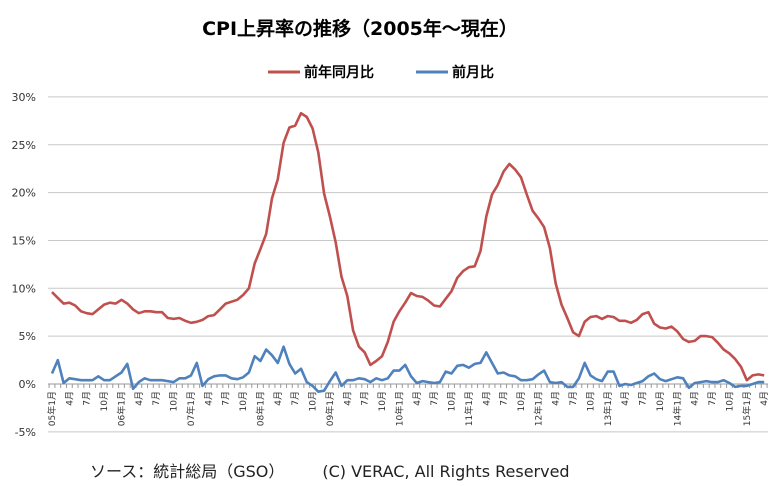 The height and width of the screenshot is (486, 773). What do you see at coordinates (538, 408) in the screenshot?
I see `x-tick-label: 12年1月` at bounding box center [538, 408].